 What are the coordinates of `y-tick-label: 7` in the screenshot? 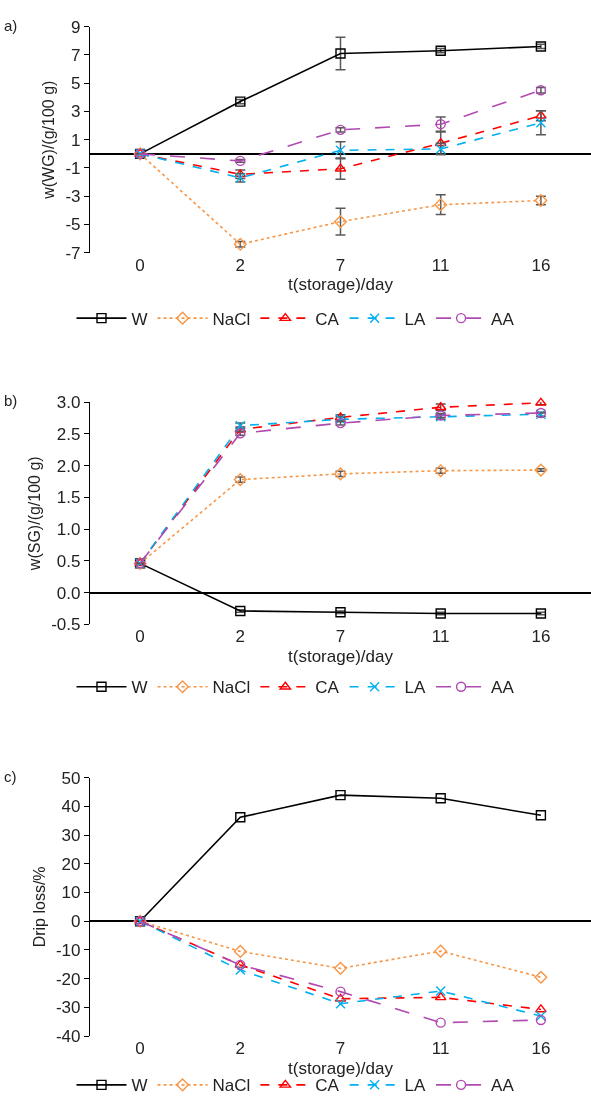 It's located at (76, 55).